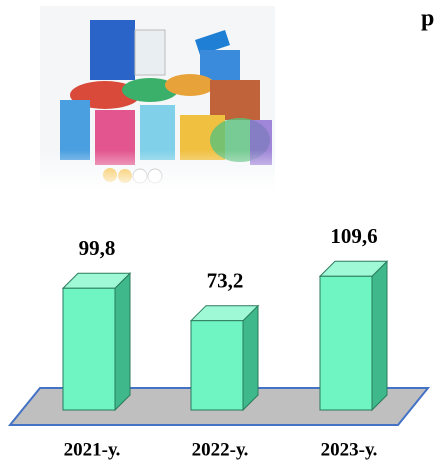 The height and width of the screenshot is (466, 437). Describe the element at coordinates (97, 248) in the screenshot. I see `value-label: 99,8` at that location.